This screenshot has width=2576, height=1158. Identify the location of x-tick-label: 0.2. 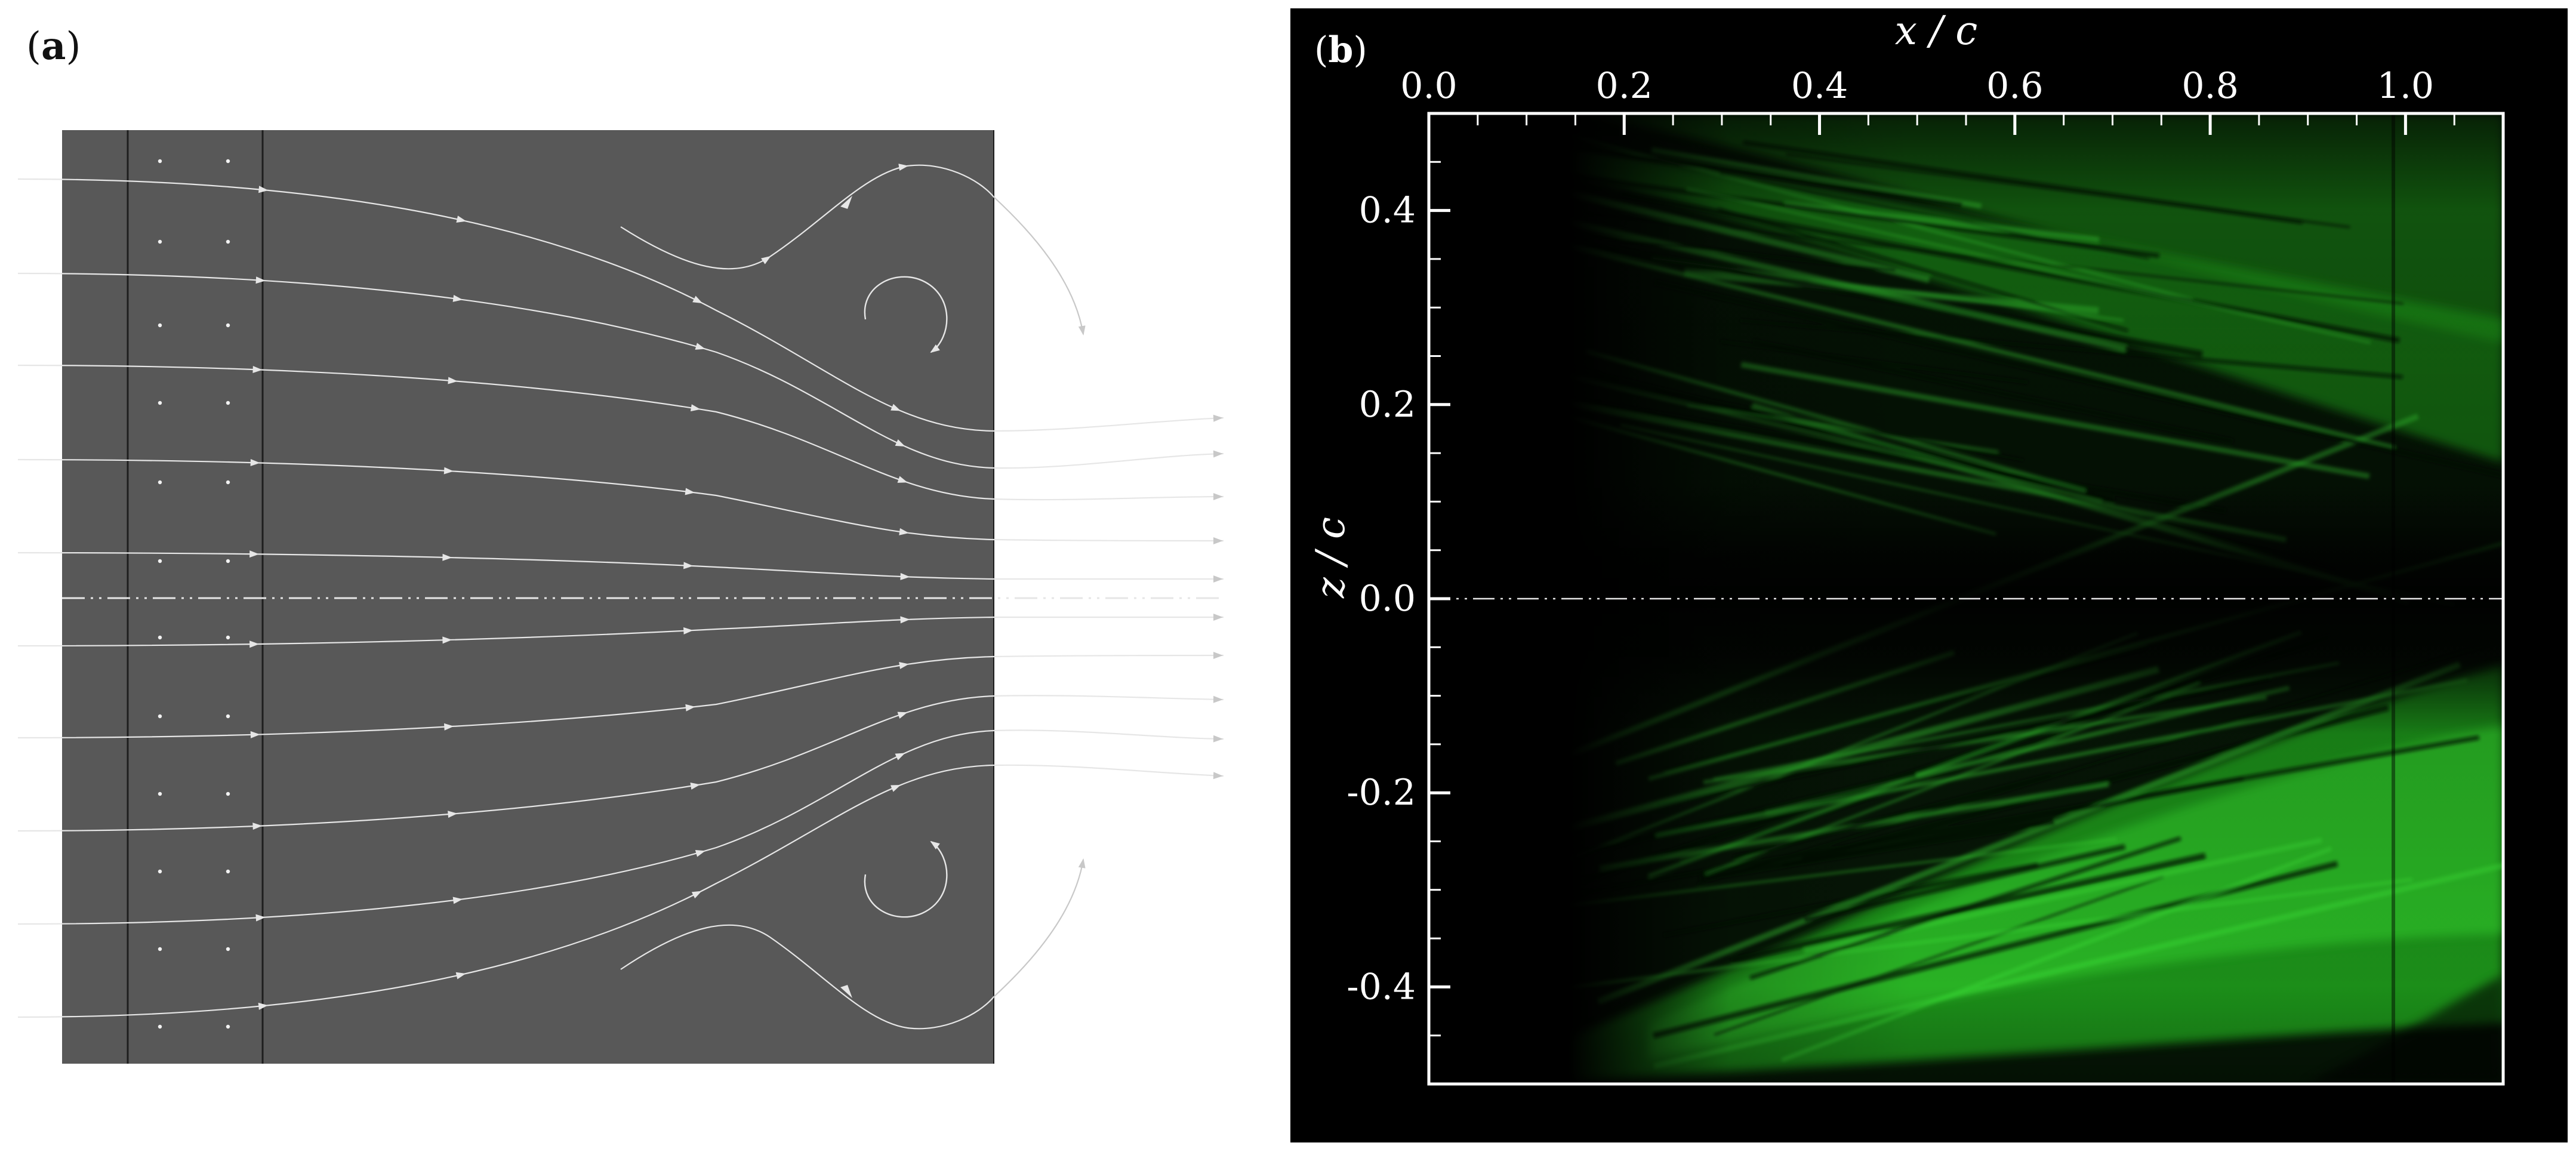
(1624, 86).